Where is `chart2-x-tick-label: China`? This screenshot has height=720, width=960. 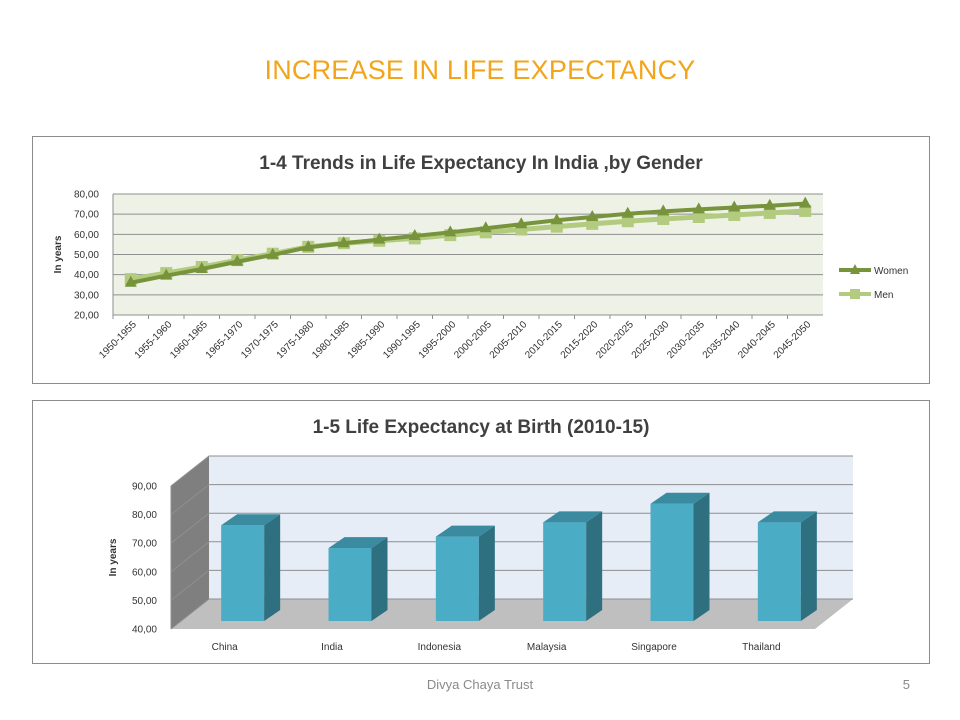 chart2-x-tick-label: China is located at coordinates (225, 647).